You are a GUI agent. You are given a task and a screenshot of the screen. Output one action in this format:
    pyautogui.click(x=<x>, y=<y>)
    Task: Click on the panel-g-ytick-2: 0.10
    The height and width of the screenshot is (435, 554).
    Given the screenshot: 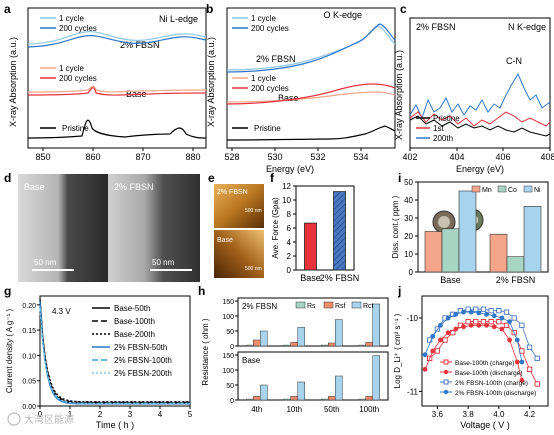 What is the action you would take?
    pyautogui.click(x=29, y=356)
    